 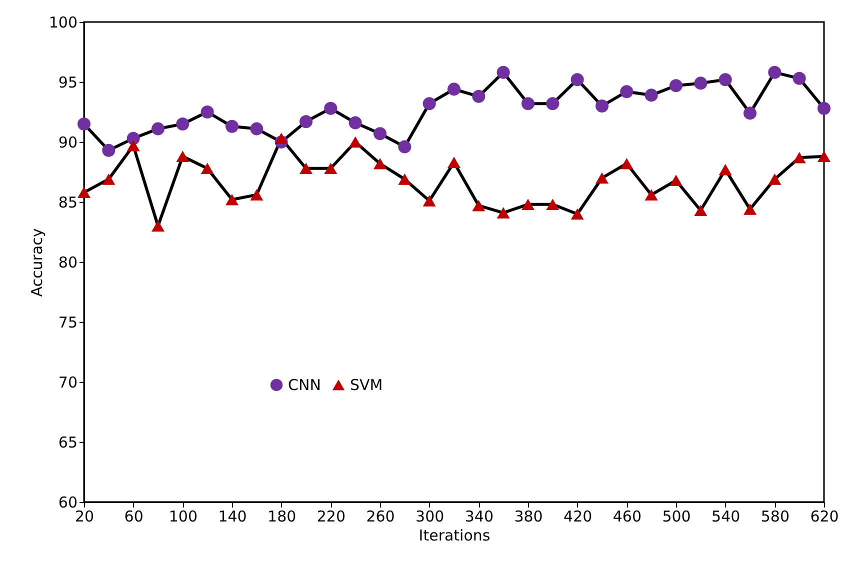 What do you see at coordinates (134, 517) in the screenshot?
I see `x-tick-label: 60` at bounding box center [134, 517].